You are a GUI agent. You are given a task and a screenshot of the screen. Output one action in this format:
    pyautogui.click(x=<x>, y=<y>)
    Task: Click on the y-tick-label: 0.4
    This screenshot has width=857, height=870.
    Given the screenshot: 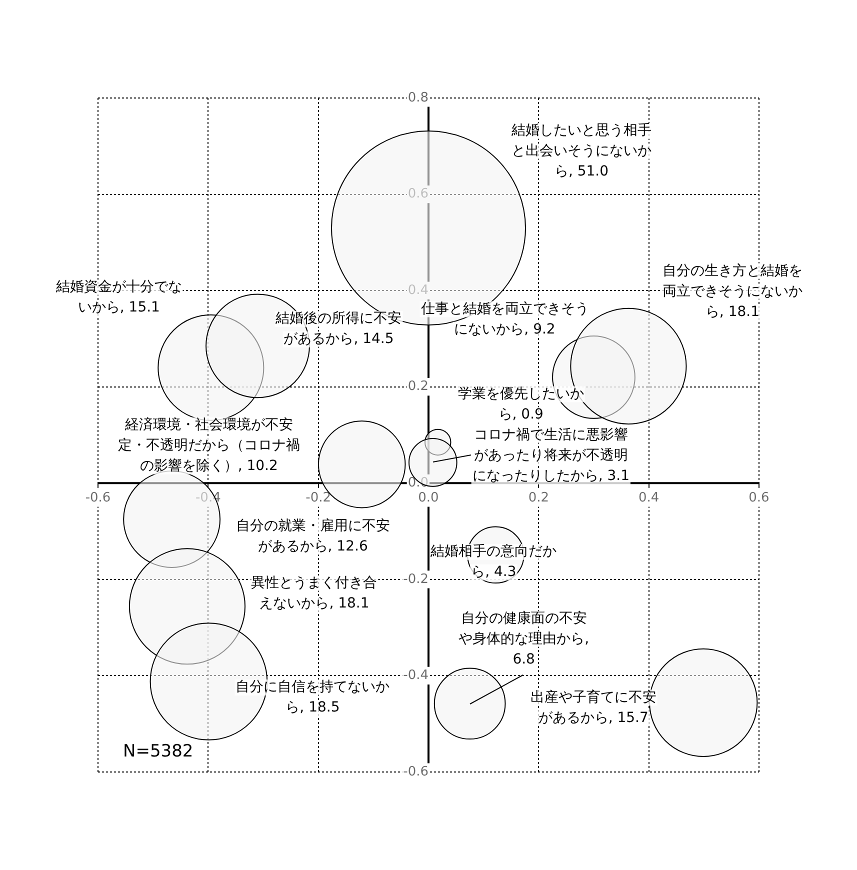 What is the action you would take?
    pyautogui.click(x=418, y=290)
    